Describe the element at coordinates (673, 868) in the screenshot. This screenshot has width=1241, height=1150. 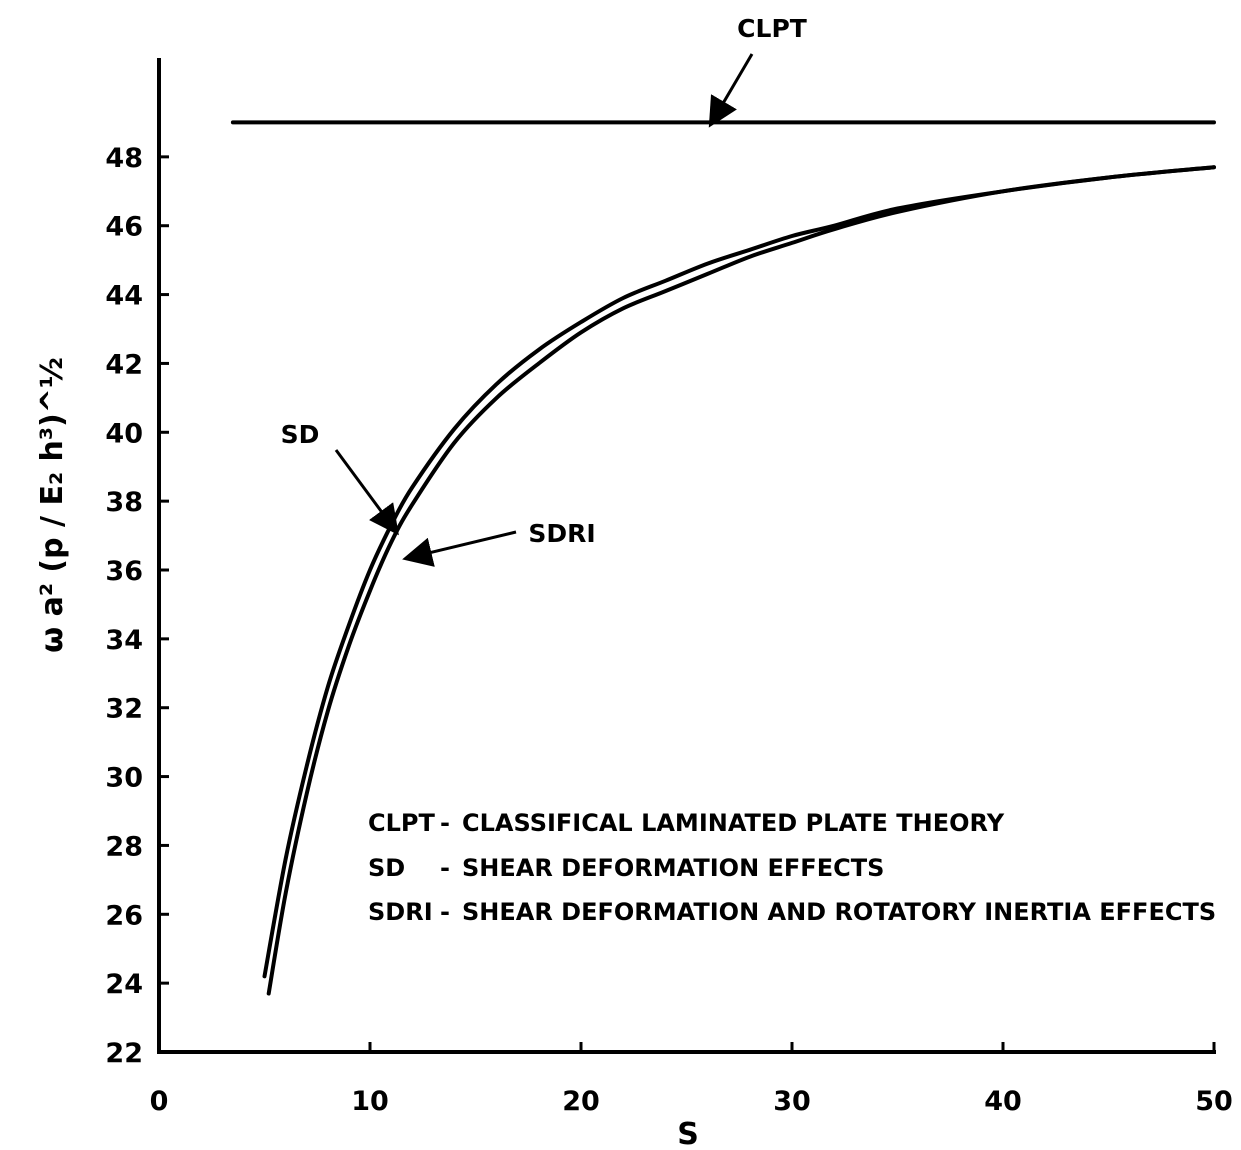
I see `legend-text-sd: SHEAR DEFORMATION EFFECTS` at that location.